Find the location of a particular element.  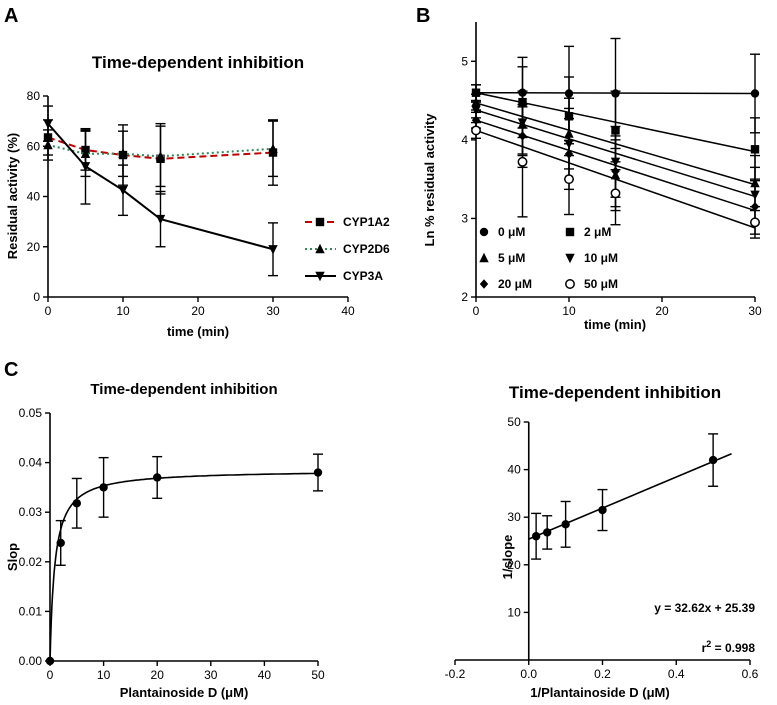

legend-label: 5 μM is located at coordinates (511, 258).